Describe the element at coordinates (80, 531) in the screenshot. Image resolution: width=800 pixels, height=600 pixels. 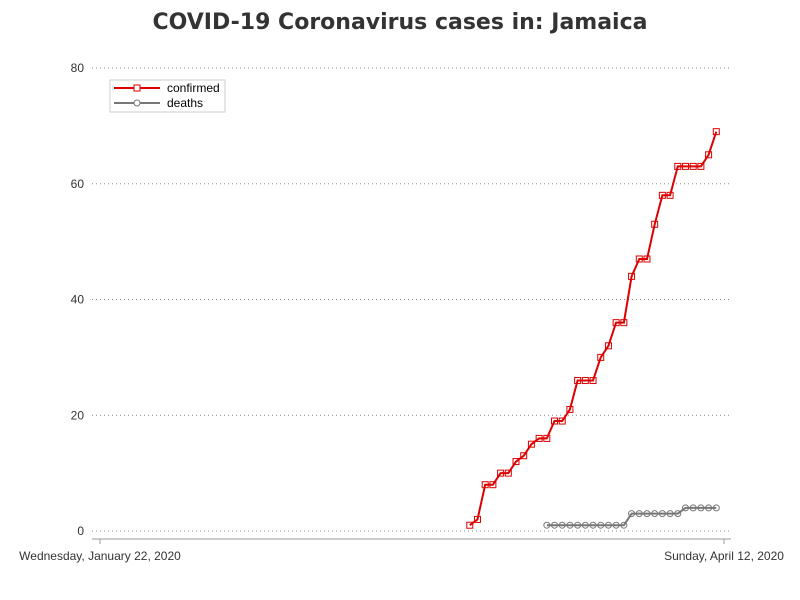
I see `y-tick-label: 0` at that location.